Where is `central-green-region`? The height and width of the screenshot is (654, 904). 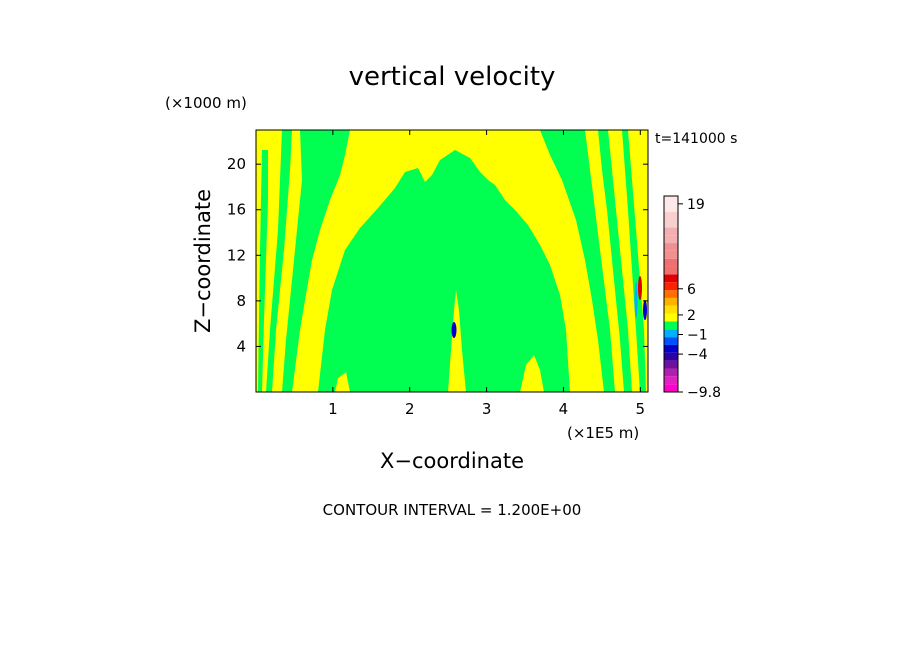 central-green-region is located at coordinates (444, 271).